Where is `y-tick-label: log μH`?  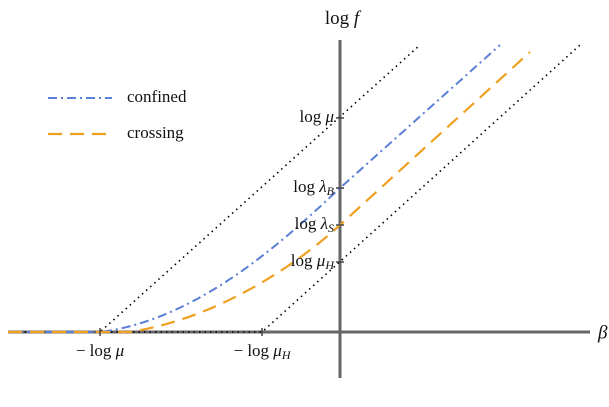 y-tick-label: log μH is located at coordinates (313, 261).